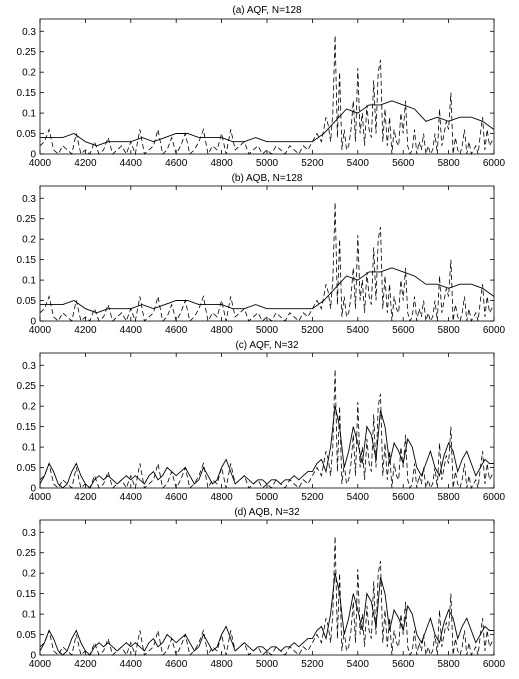 The image size is (519, 679). I want to click on chart-title: (d) AQB, N=32, so click(267, 512).